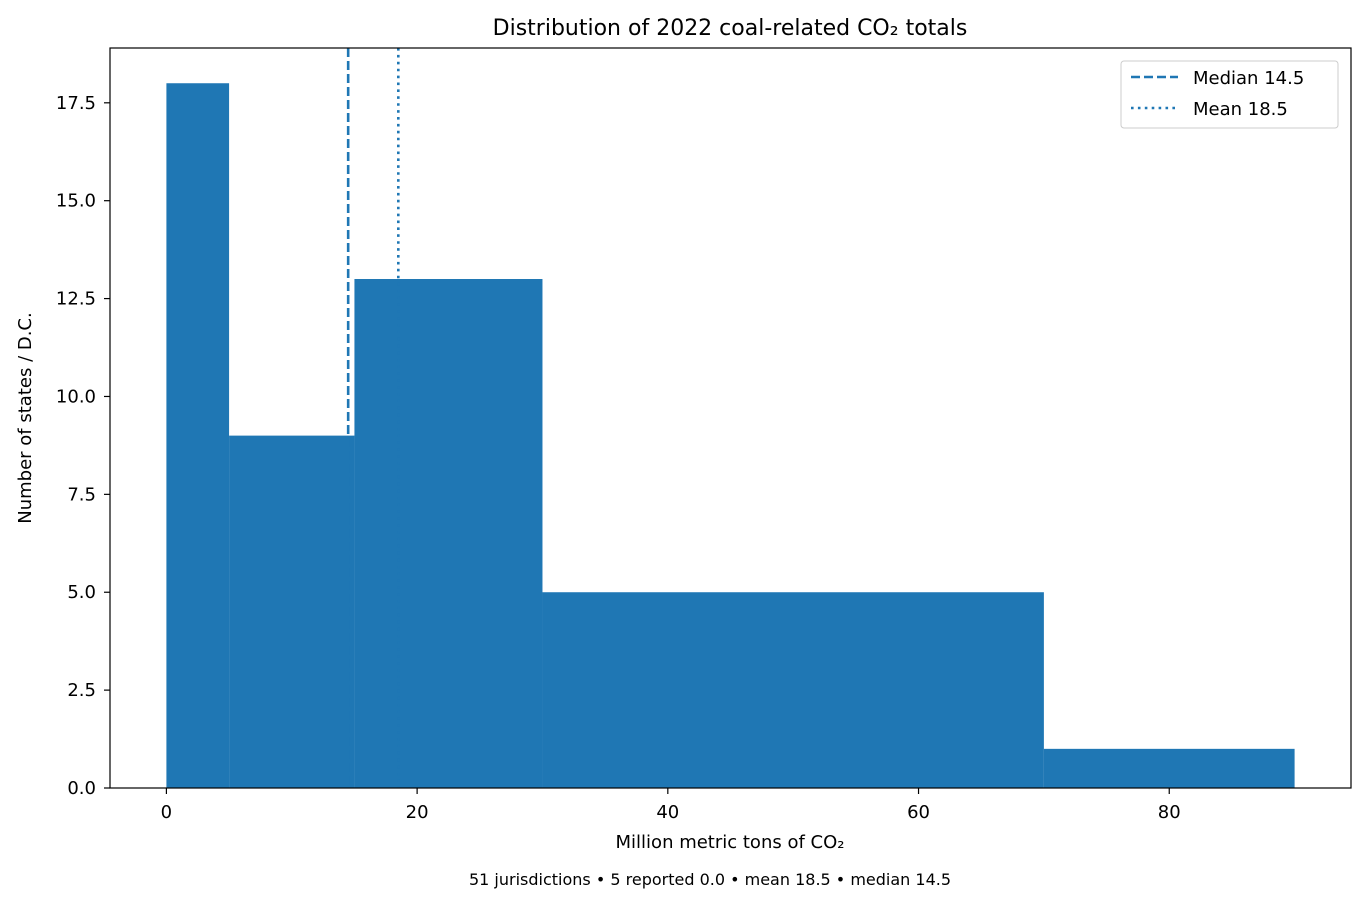 This screenshot has width=1366, height=904. Describe the element at coordinates (417, 812) in the screenshot. I see `x-tick-label: 20` at that location.